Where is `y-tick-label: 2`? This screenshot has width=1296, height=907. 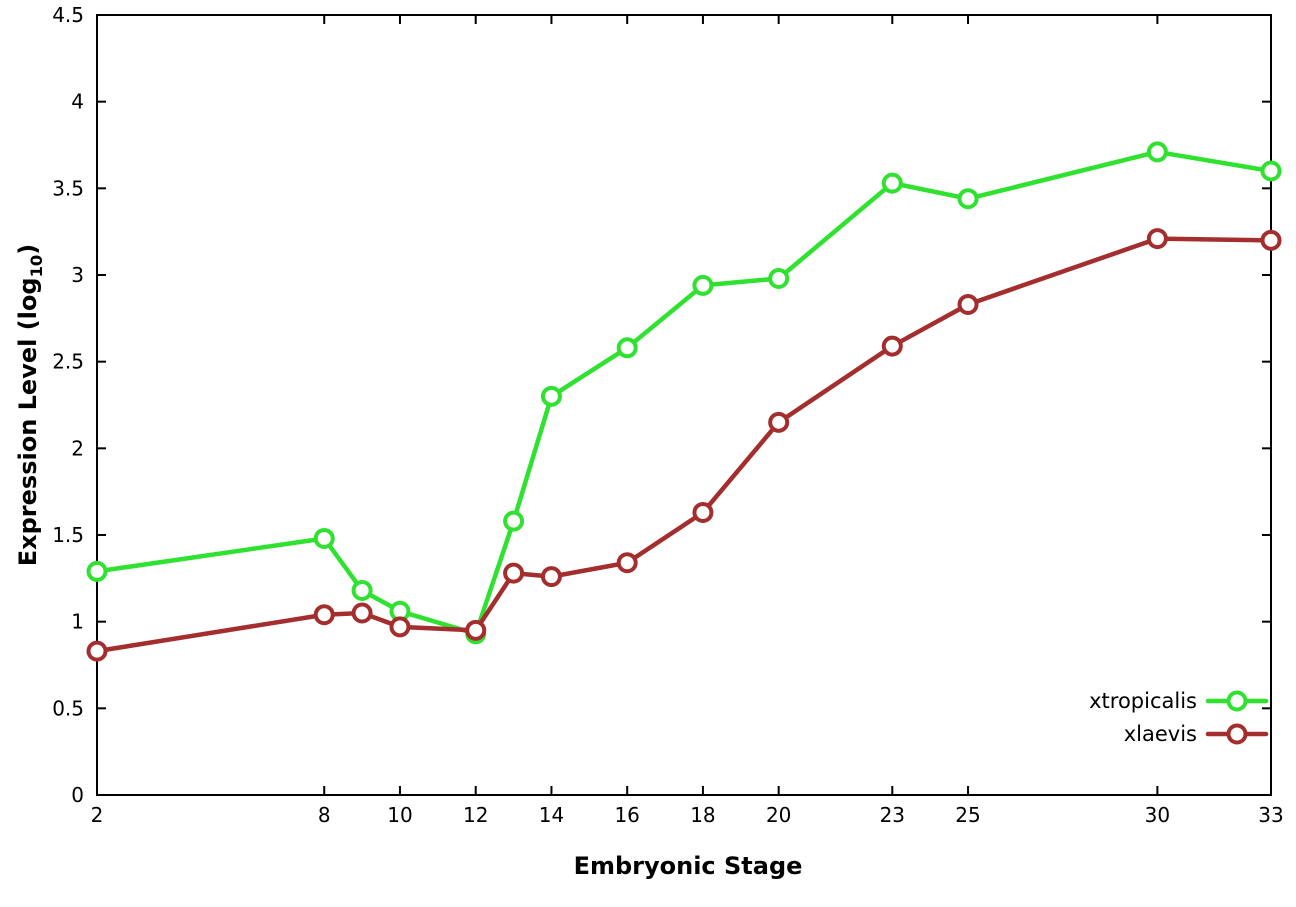 y-tick-label: 2 is located at coordinates (77, 448).